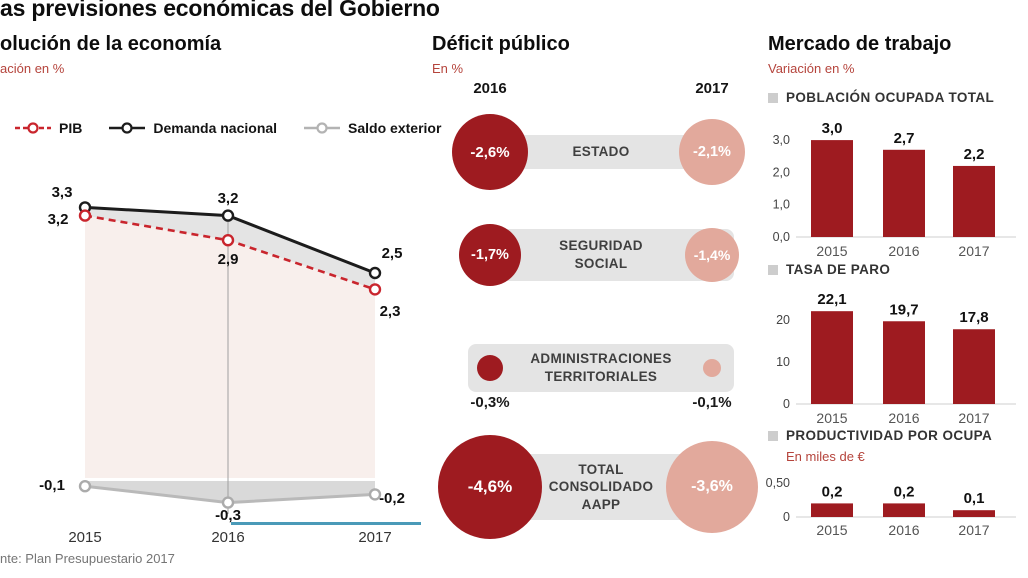 The height and width of the screenshot is (578, 1028). I want to click on deficit-panel-title: Déficit público, so click(501, 44).